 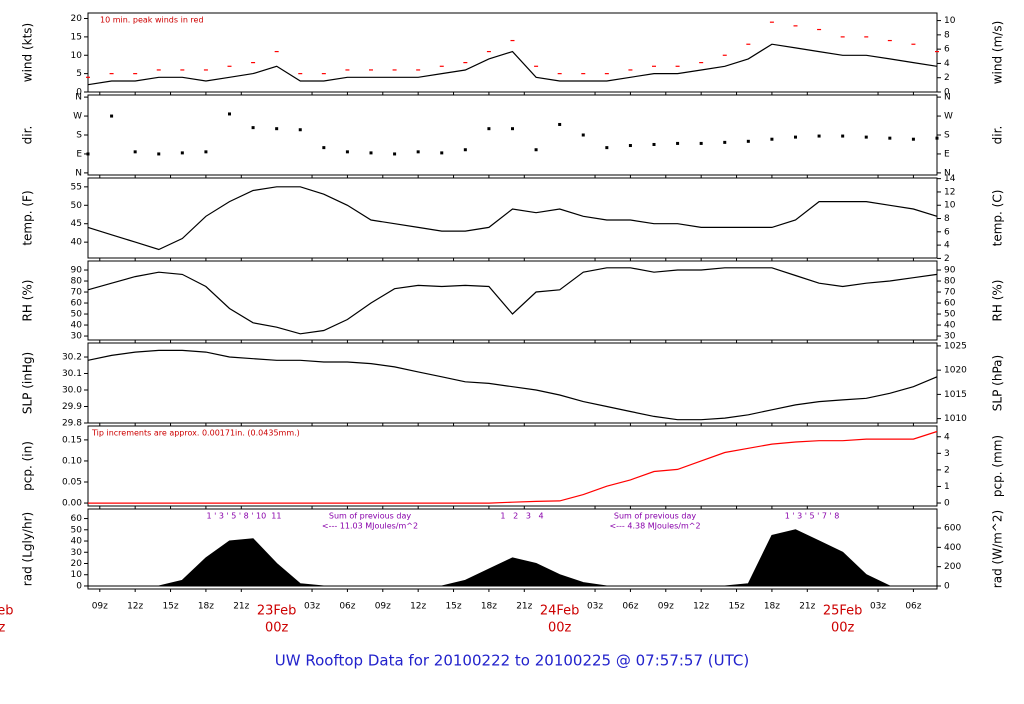 I want to click on y2-tick-label: N, so click(x=947, y=98).